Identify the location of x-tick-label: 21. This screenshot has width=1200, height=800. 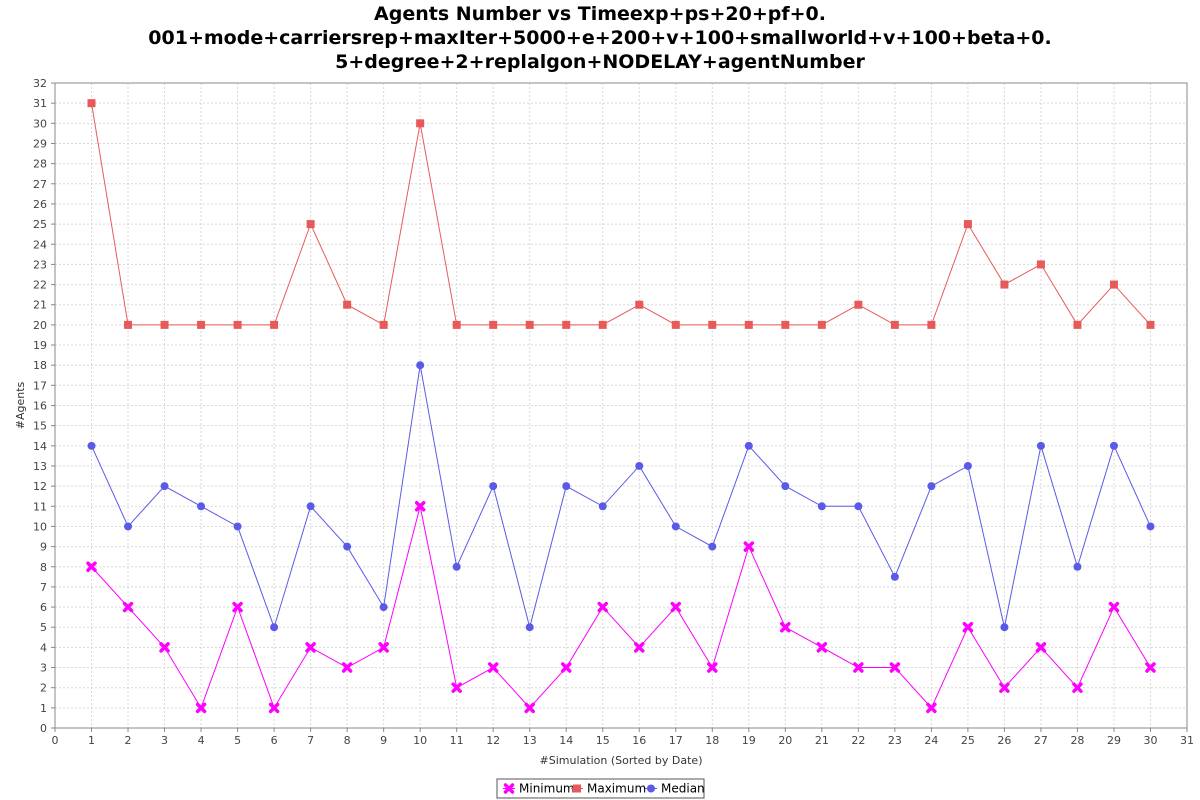
(822, 740).